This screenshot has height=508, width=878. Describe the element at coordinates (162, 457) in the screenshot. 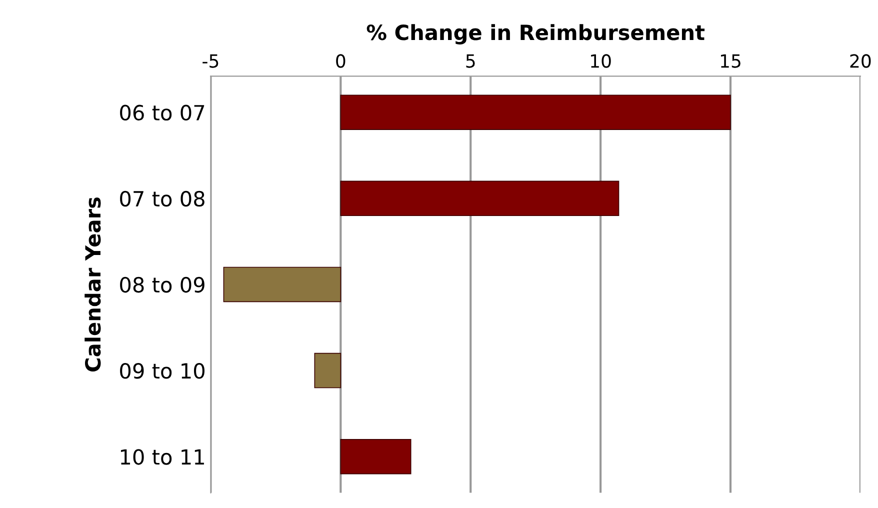

I see `y-tick-label: 10 to 11` at that location.